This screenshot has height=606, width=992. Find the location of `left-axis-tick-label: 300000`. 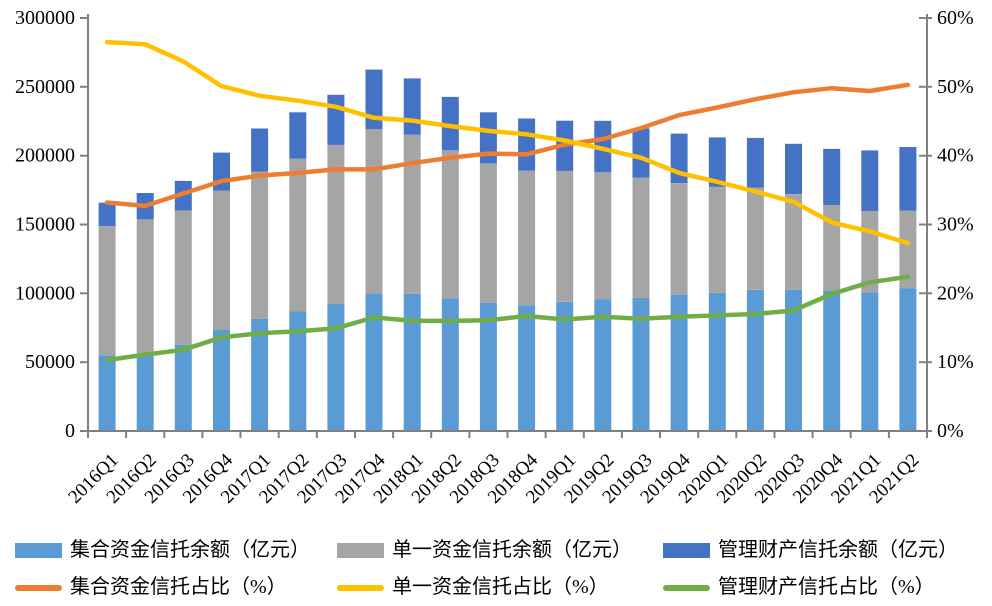

left-axis-tick-label: 300000 is located at coordinates (45, 18).